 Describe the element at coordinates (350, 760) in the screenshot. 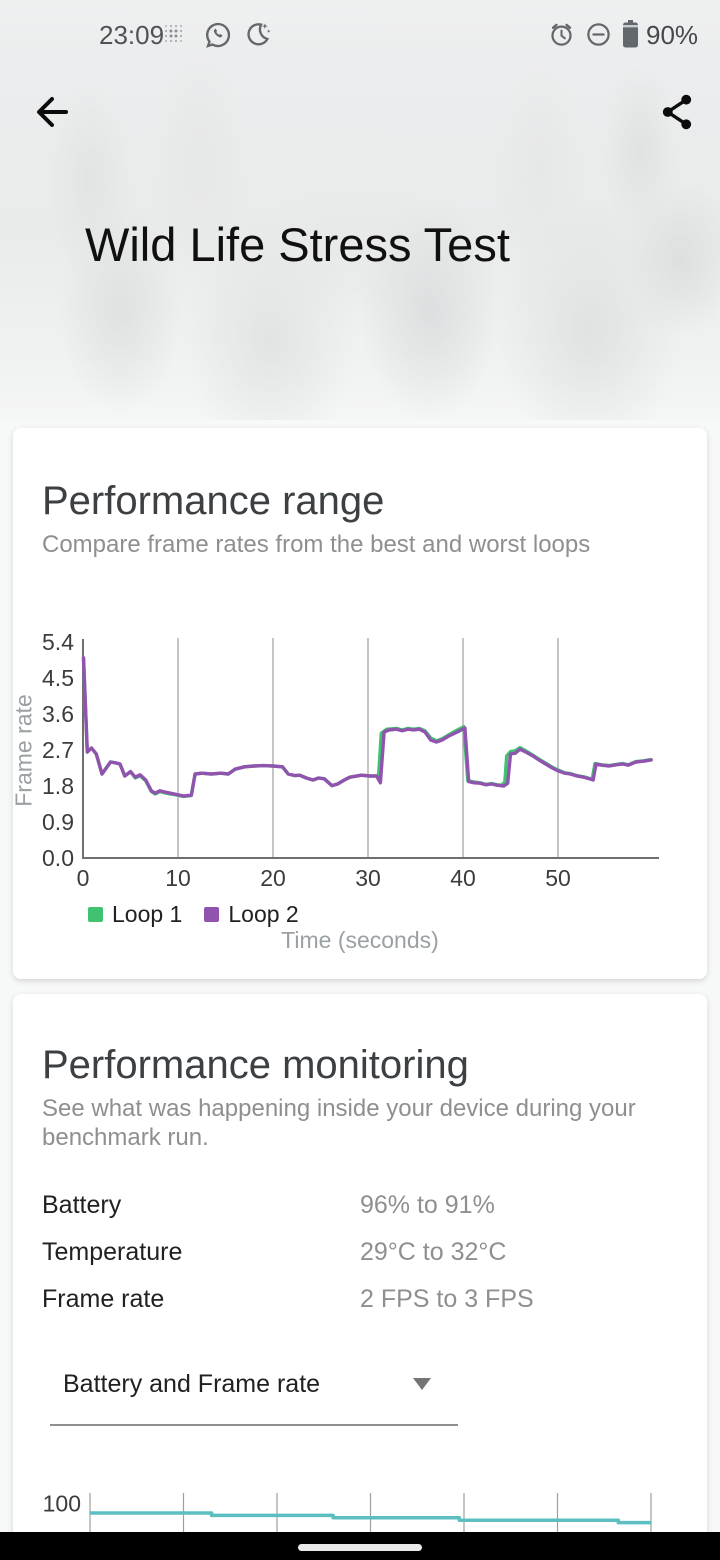

I see `frame-rate-chart: 0.0 0.9 1.8 2.7 3.6 4.5 5.4 0 10 20 30 40 50` at that location.